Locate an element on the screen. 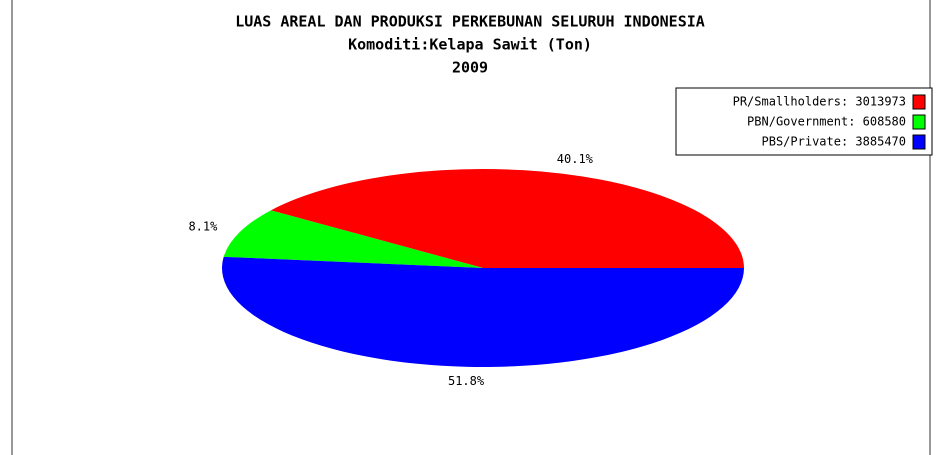  legend-label: PBN/Government: 608580 is located at coordinates (826, 122).